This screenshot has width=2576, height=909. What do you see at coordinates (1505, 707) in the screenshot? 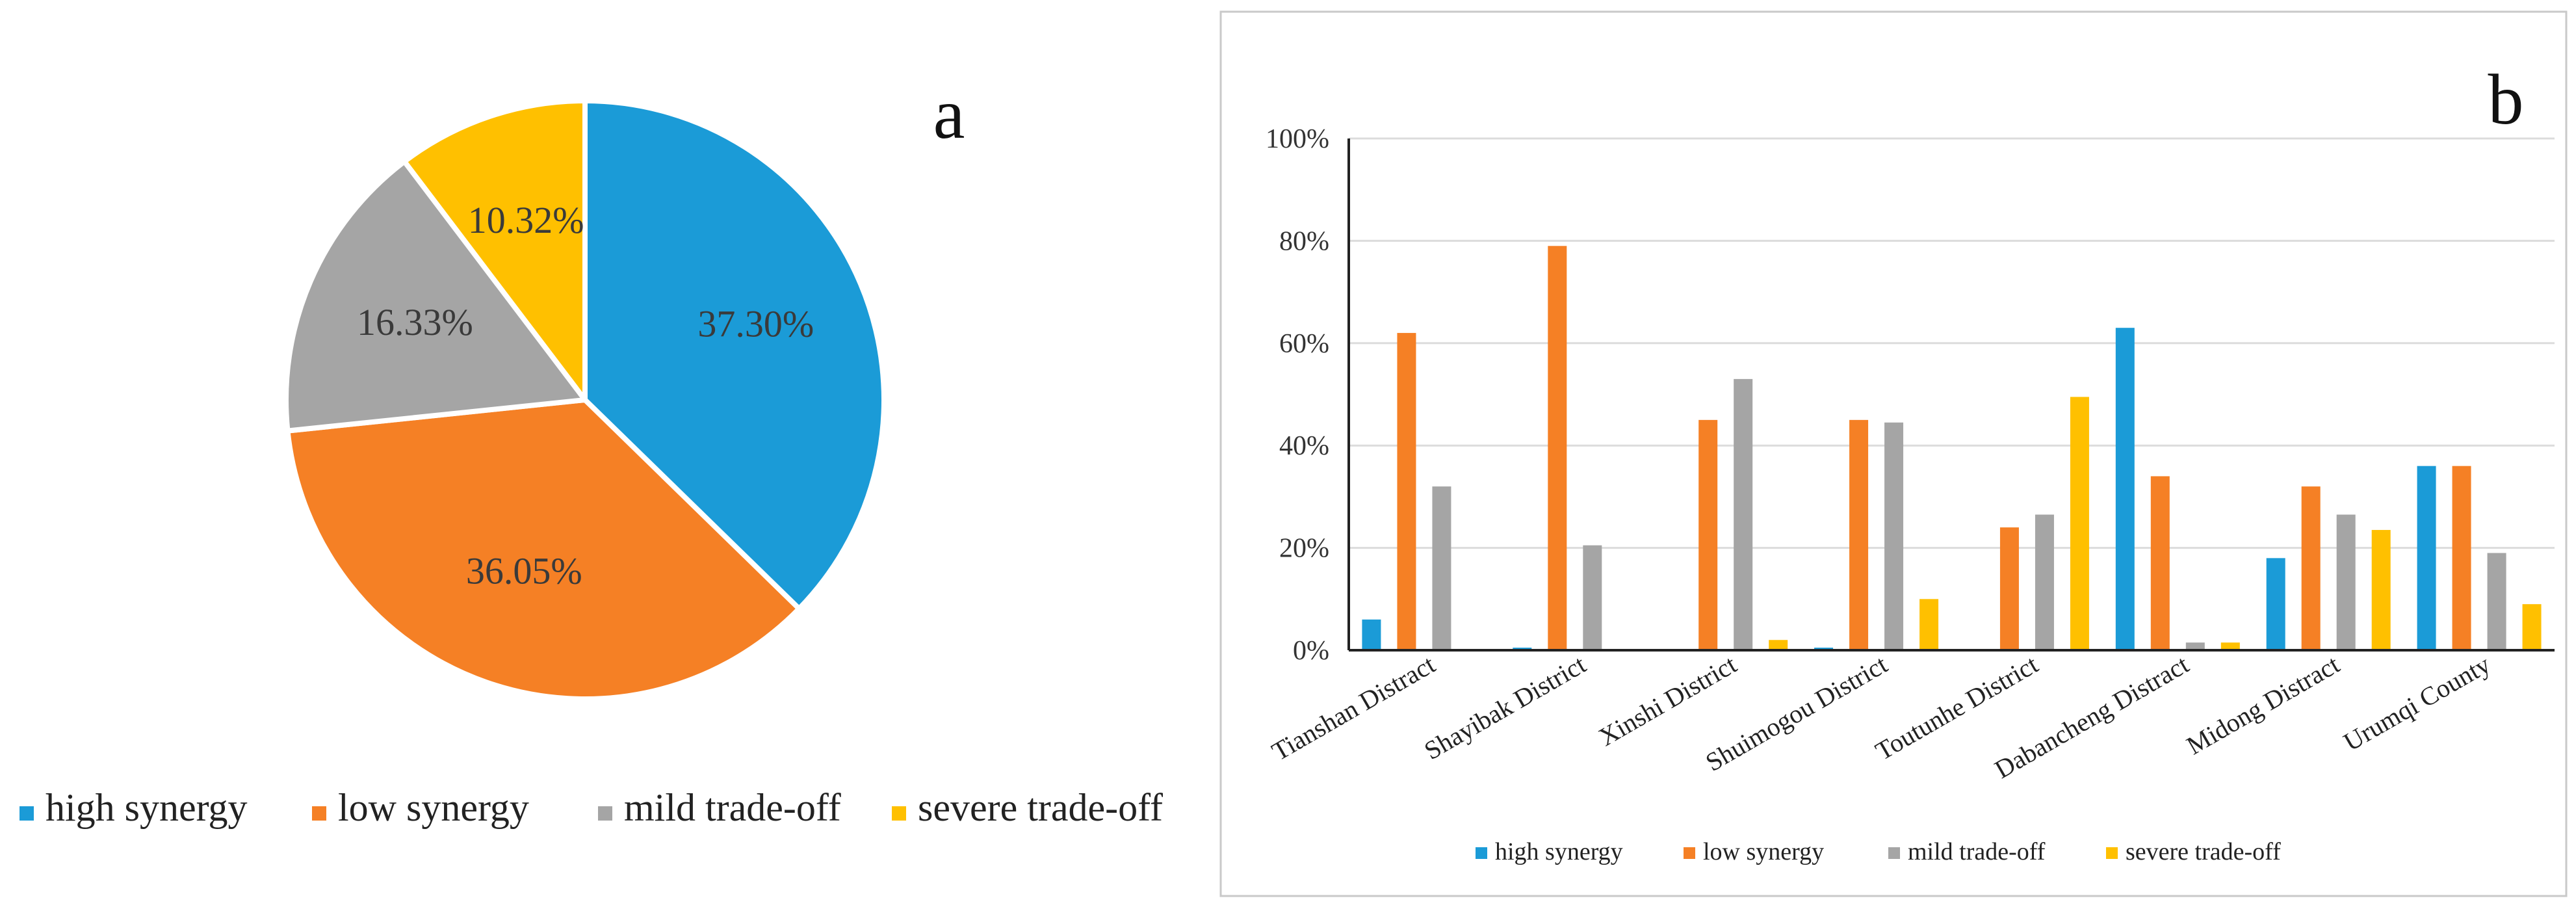
I see `x-tick-label-shayibak-district: Shayibak District` at bounding box center [1505, 707].